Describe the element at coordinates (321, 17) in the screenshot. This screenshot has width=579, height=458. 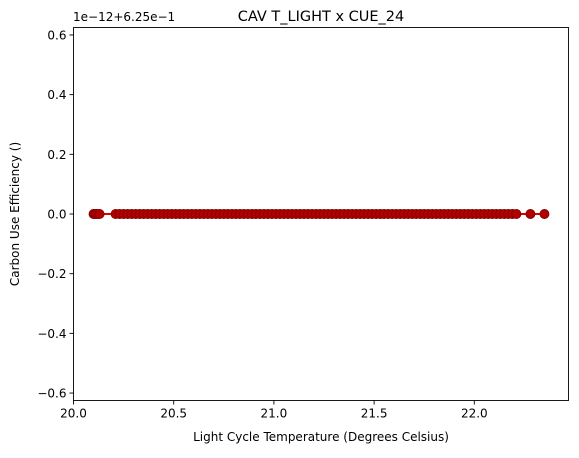
I see `chart-title: CAV T_LIGHT x CUE_24` at that location.